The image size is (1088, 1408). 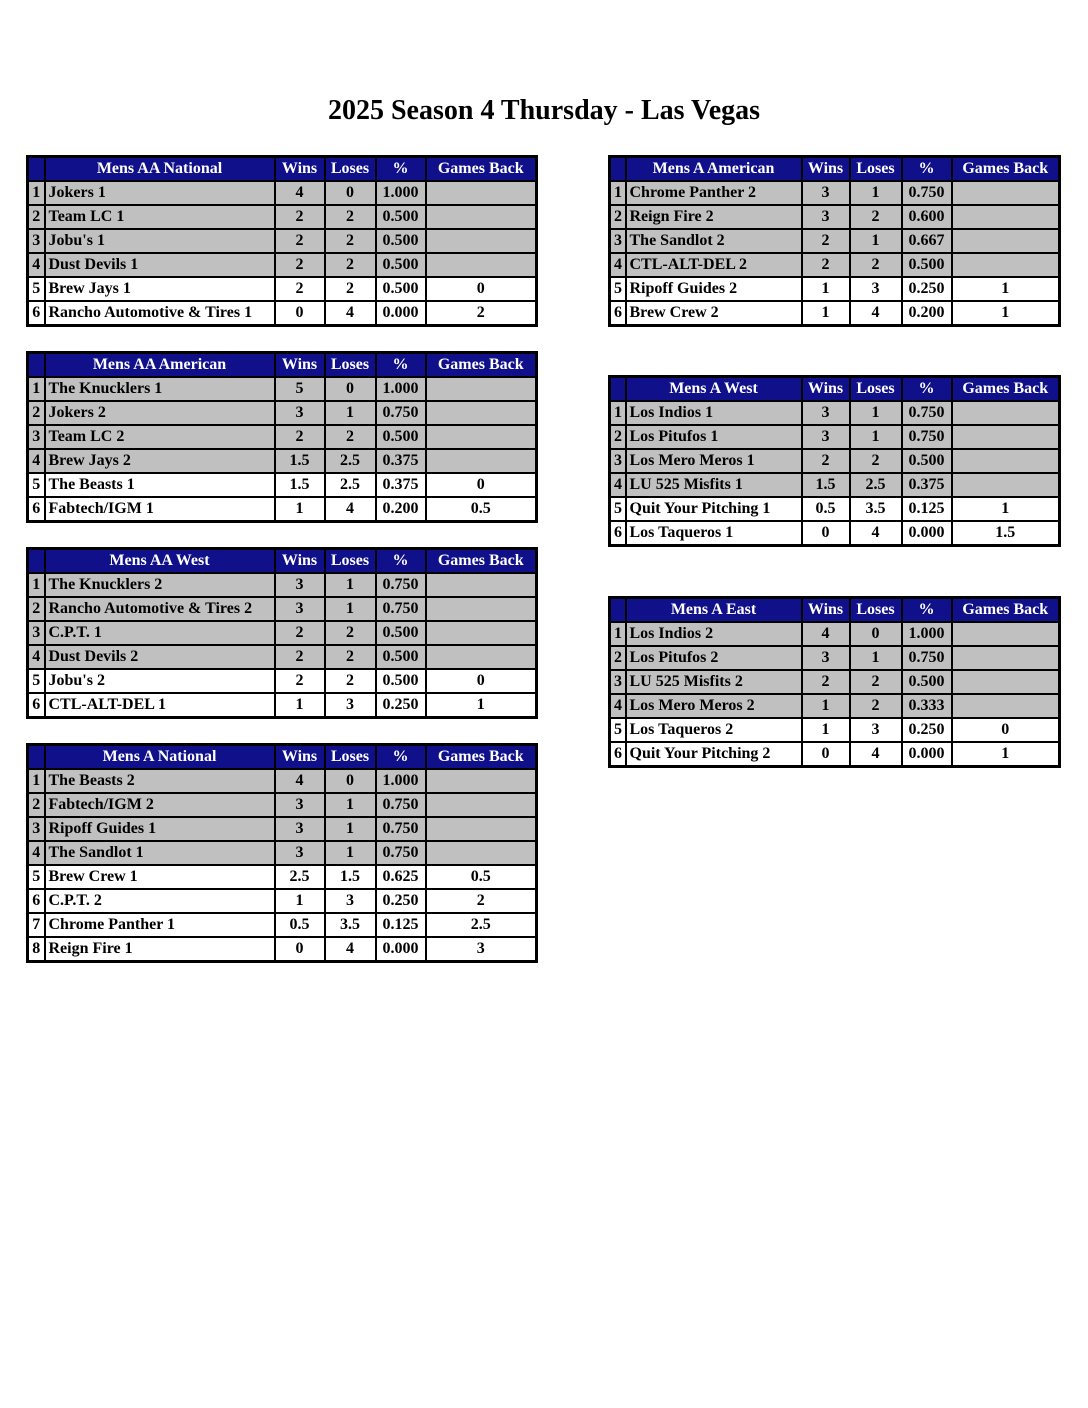 I want to click on pct-cell: 0.600, so click(x=926, y=217).